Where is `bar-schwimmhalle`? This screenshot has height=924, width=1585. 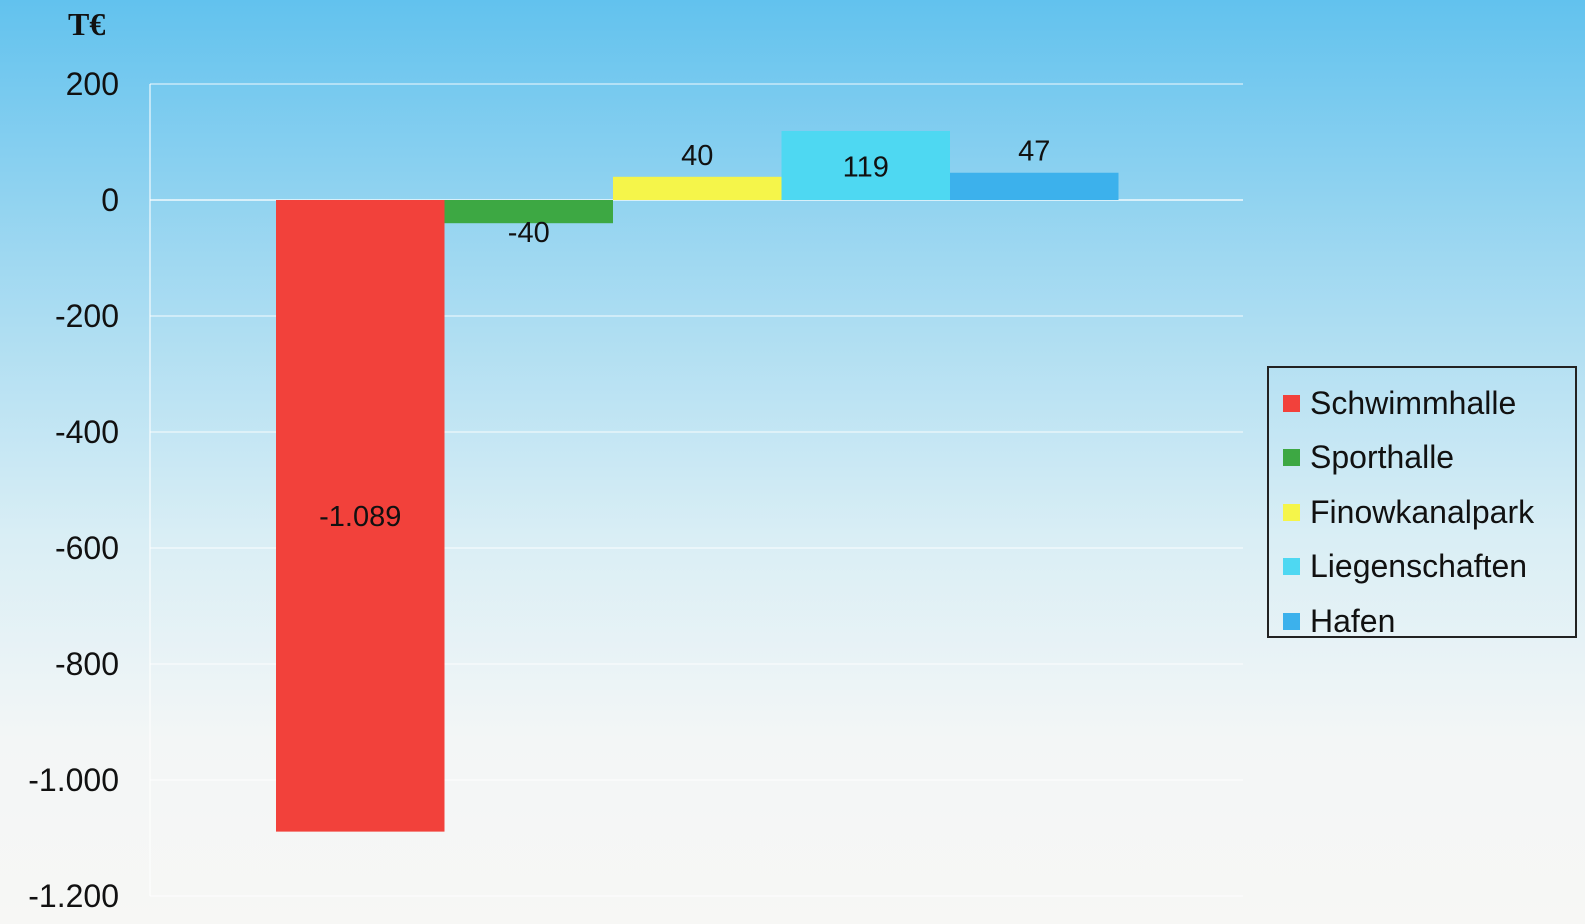
bar-schwimmhalle is located at coordinates (360, 516).